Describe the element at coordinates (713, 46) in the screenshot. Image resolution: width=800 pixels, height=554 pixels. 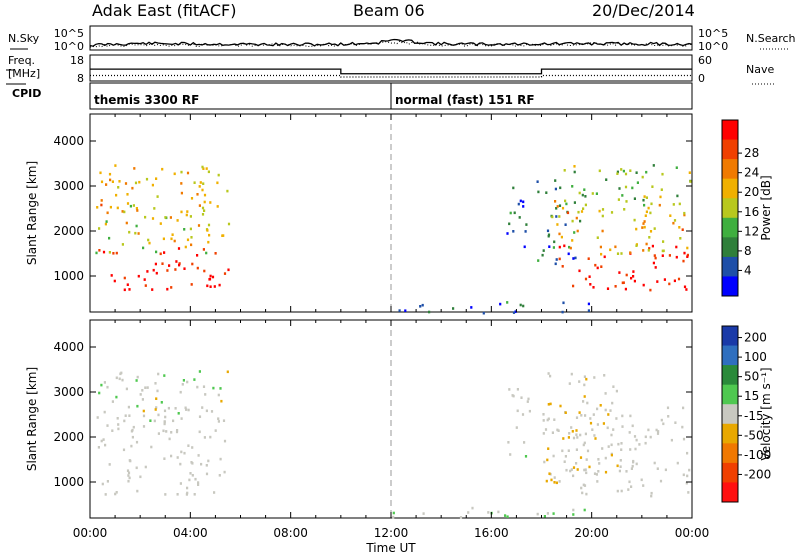
I see `nsearch-tick-bottom: 10^0` at that location.